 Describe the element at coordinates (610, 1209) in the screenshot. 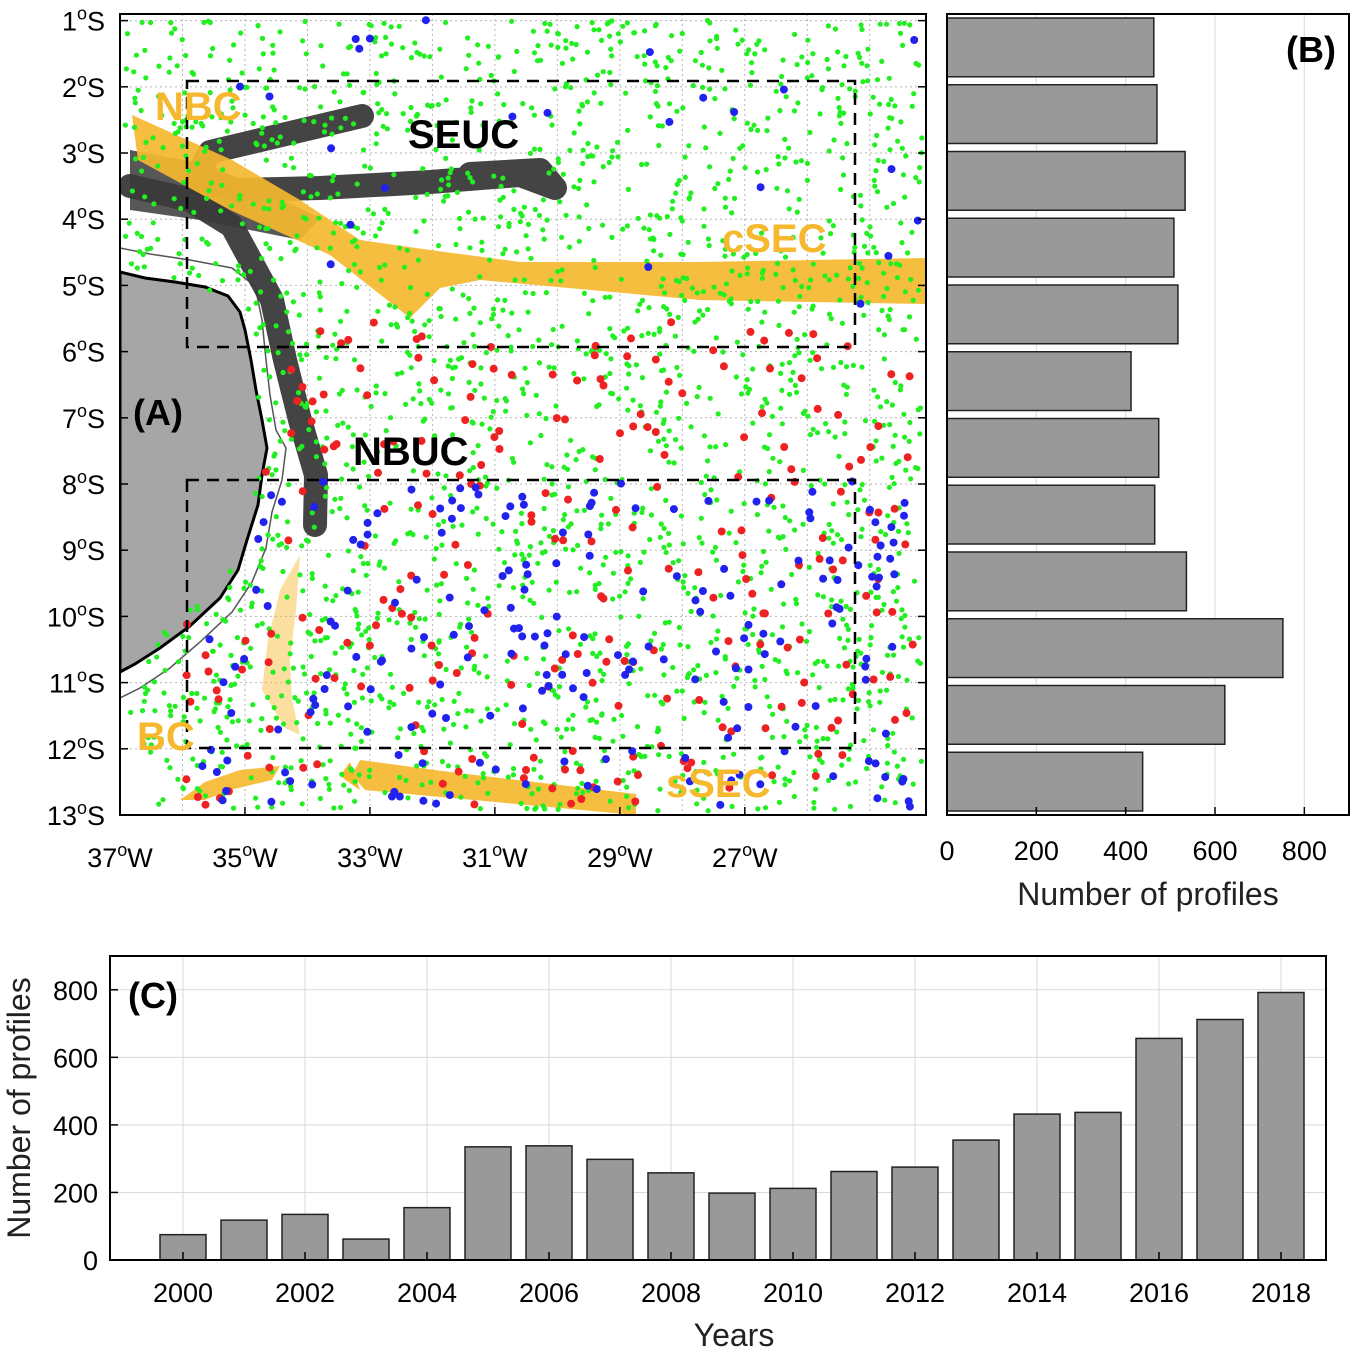

I see `yearly-bar` at that location.